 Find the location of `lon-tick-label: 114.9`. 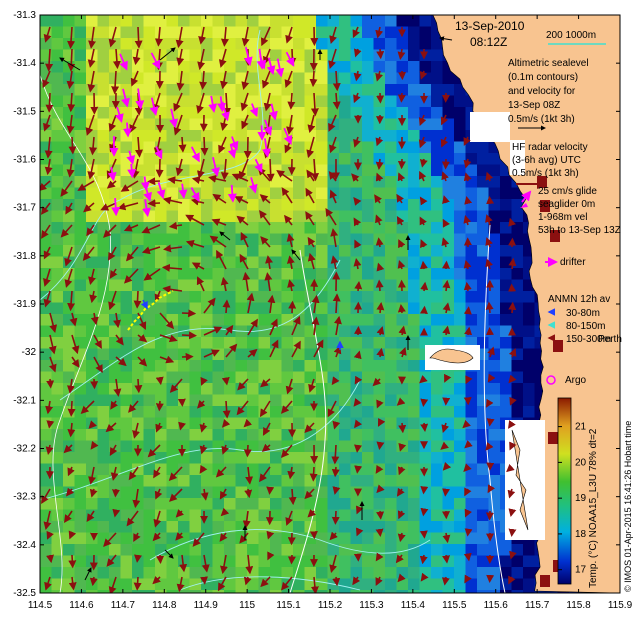

lon-tick-label: 114.9 is located at coordinates (206, 605).